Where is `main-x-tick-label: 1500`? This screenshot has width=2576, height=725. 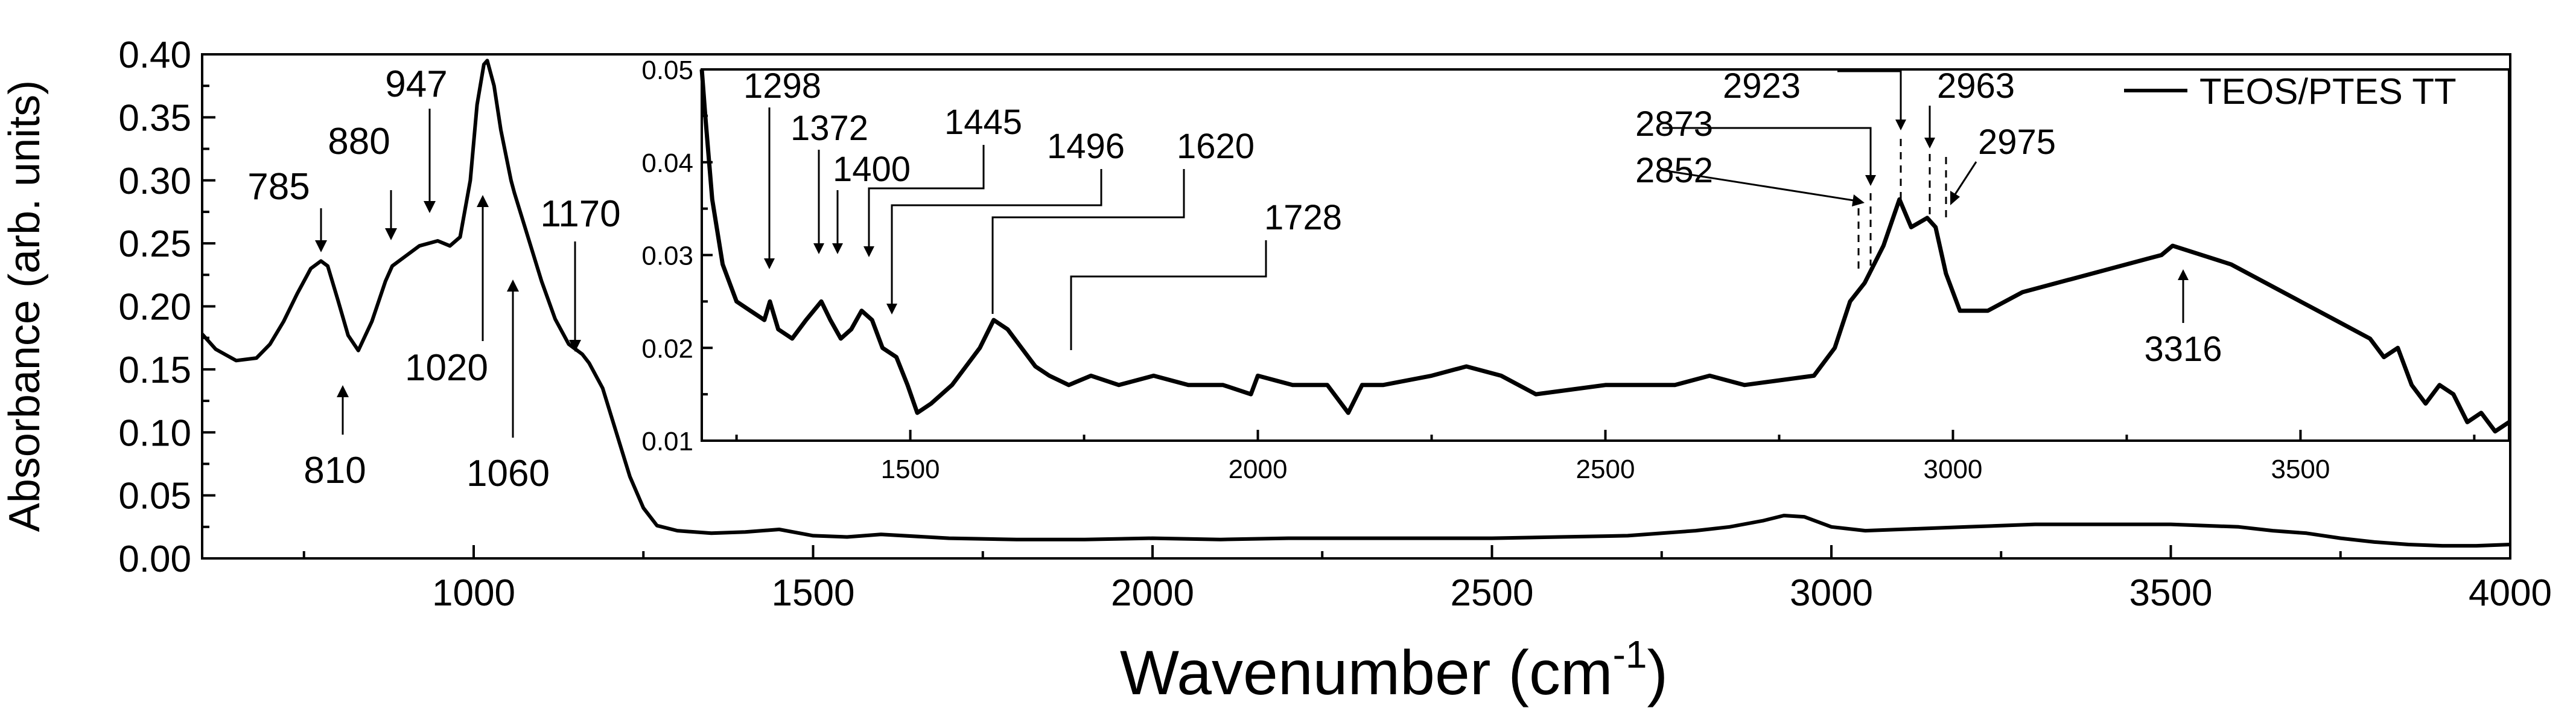 main-x-tick-label: 1500 is located at coordinates (813, 593).